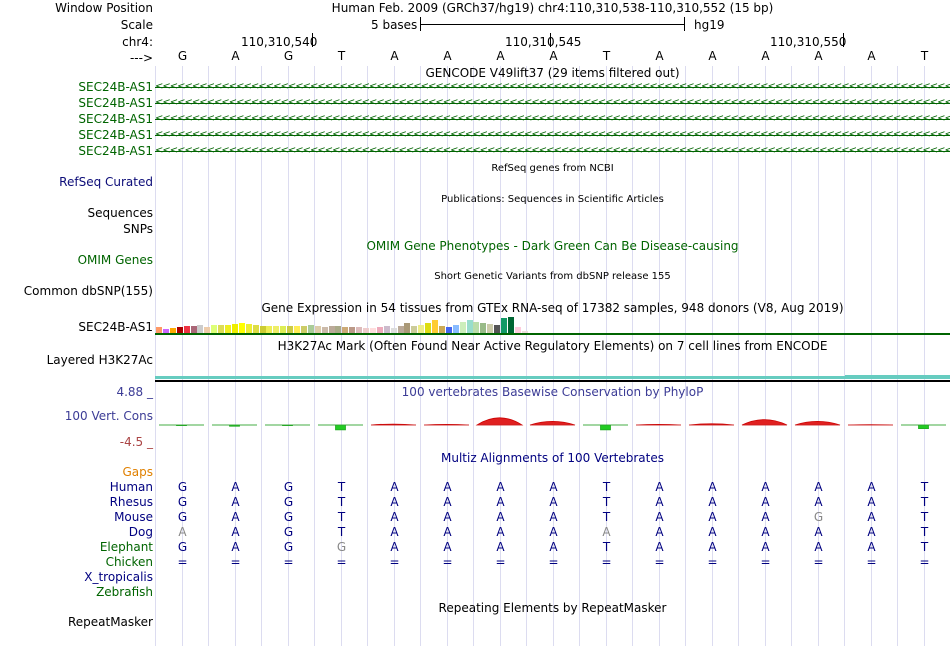  I want to click on gene-intron-line, so click(552, 151).